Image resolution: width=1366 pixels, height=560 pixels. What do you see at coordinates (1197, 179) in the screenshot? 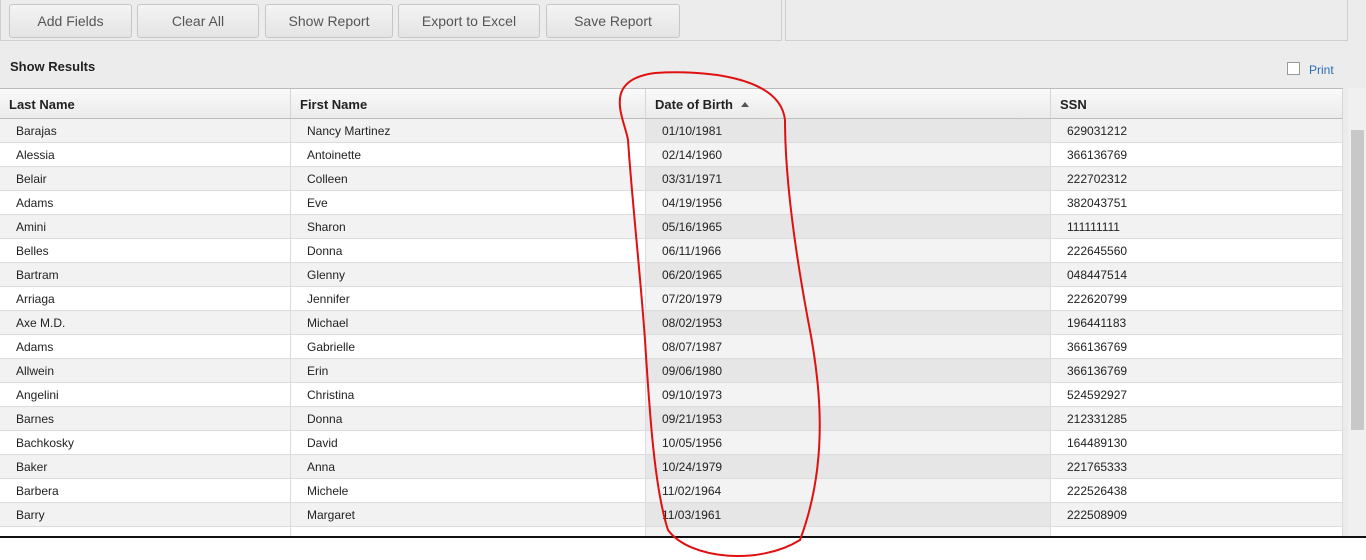
I see `table-cell: 222702312` at bounding box center [1197, 179].